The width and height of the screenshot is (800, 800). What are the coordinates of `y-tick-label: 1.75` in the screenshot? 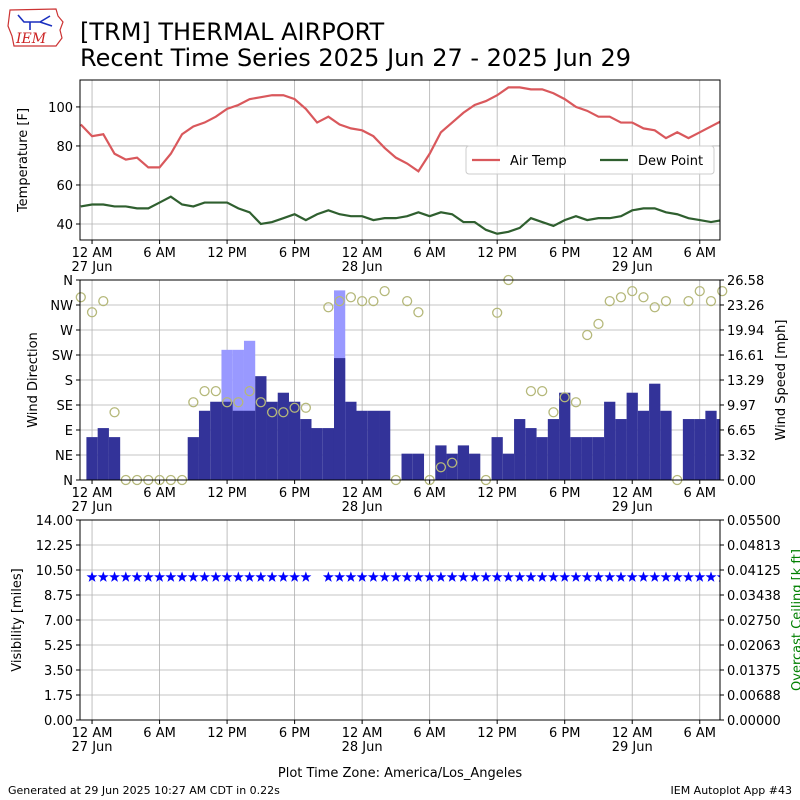 It's located at (58, 696).